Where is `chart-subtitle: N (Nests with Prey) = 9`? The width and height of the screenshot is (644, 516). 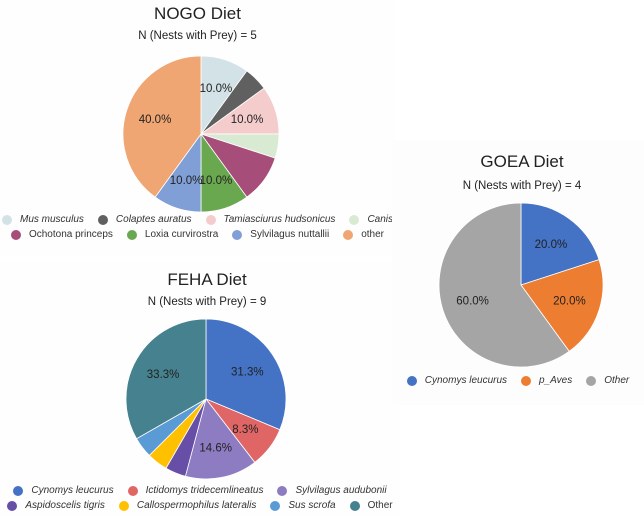 chart-subtitle: N (Nests with Prey) = 9 is located at coordinates (207, 302).